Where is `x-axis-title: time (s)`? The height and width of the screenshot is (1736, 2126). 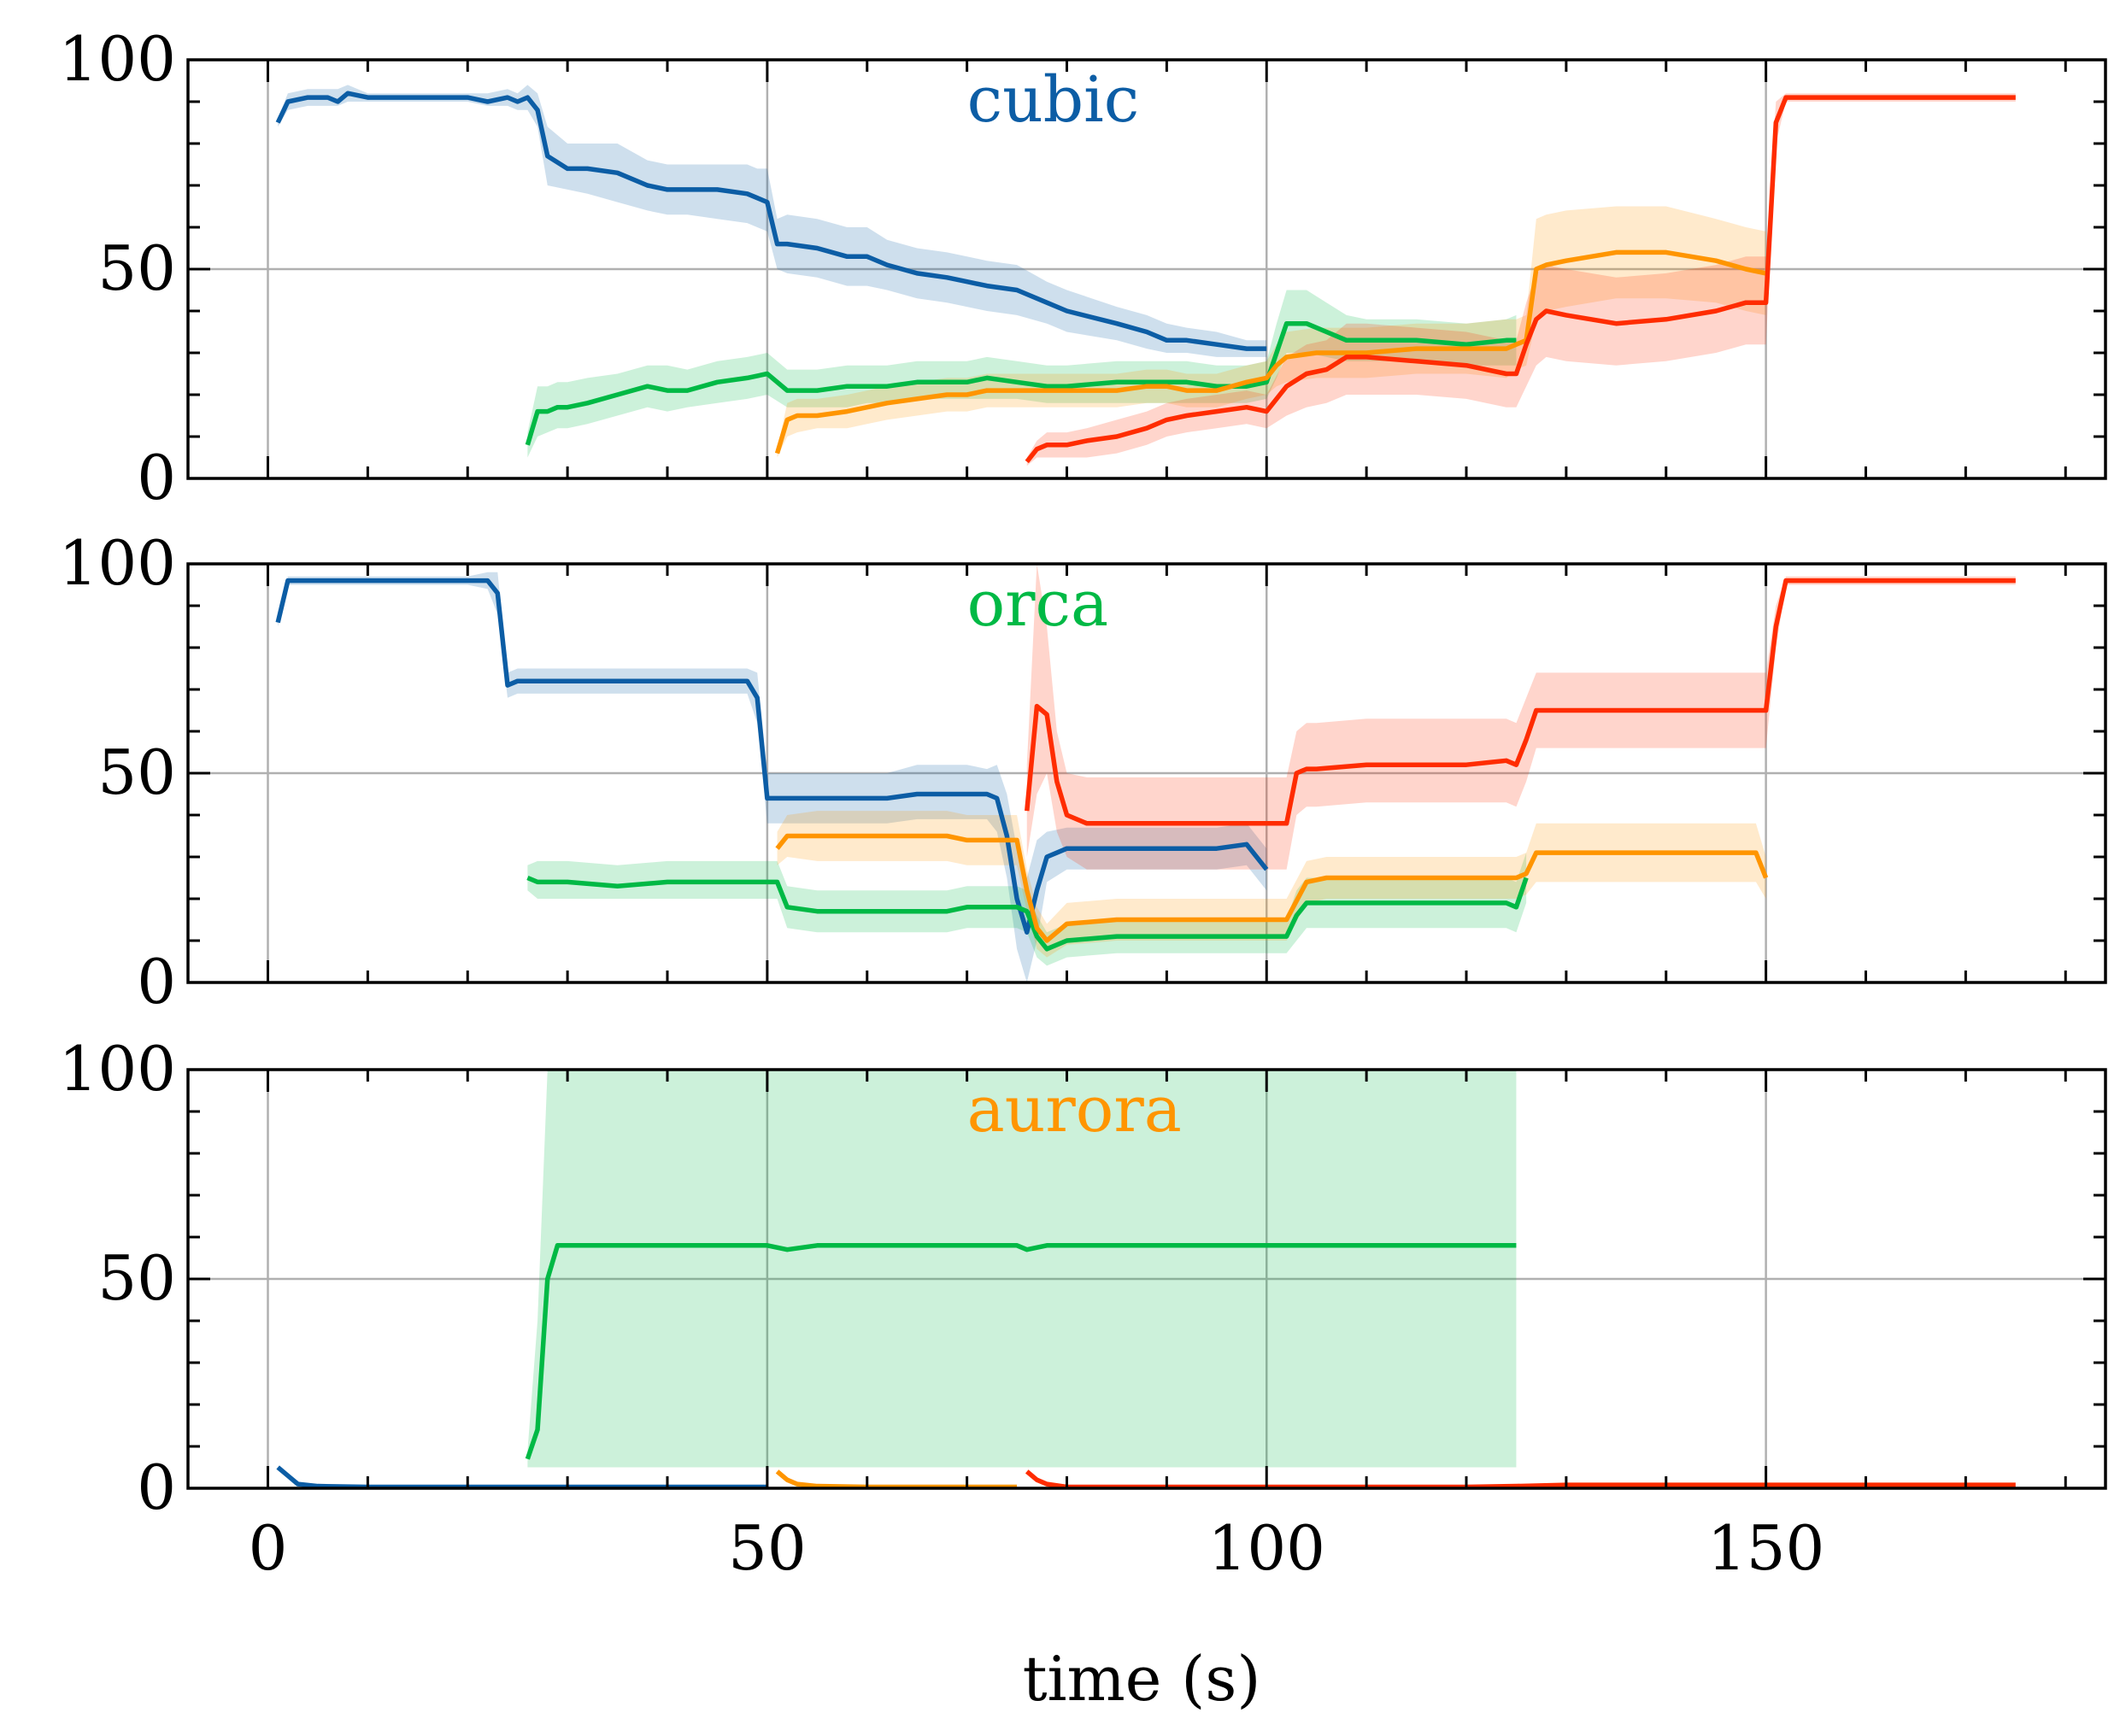 x-axis-title: time (s) is located at coordinates (1142, 1679).